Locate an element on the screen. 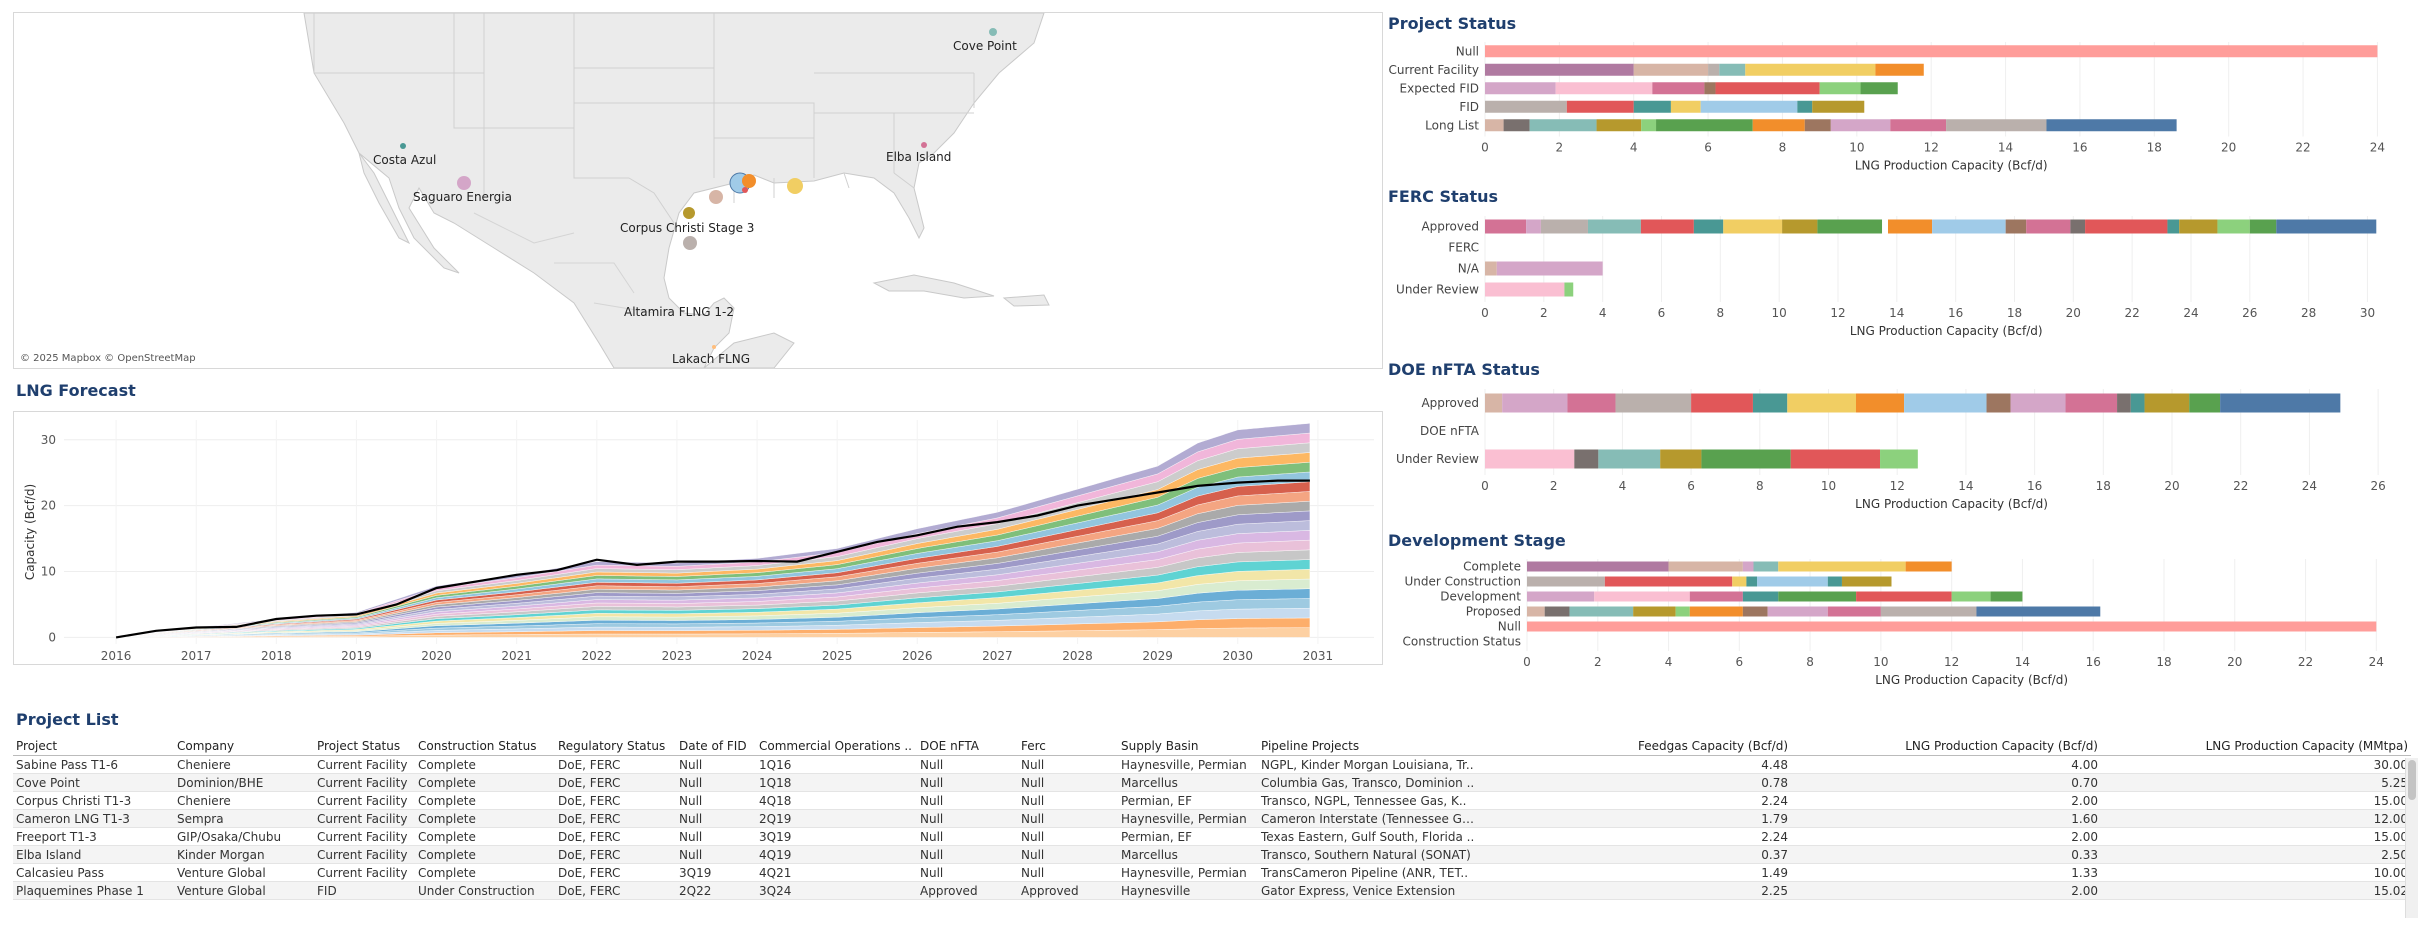  column-header: Construction Status is located at coordinates (485, 746).